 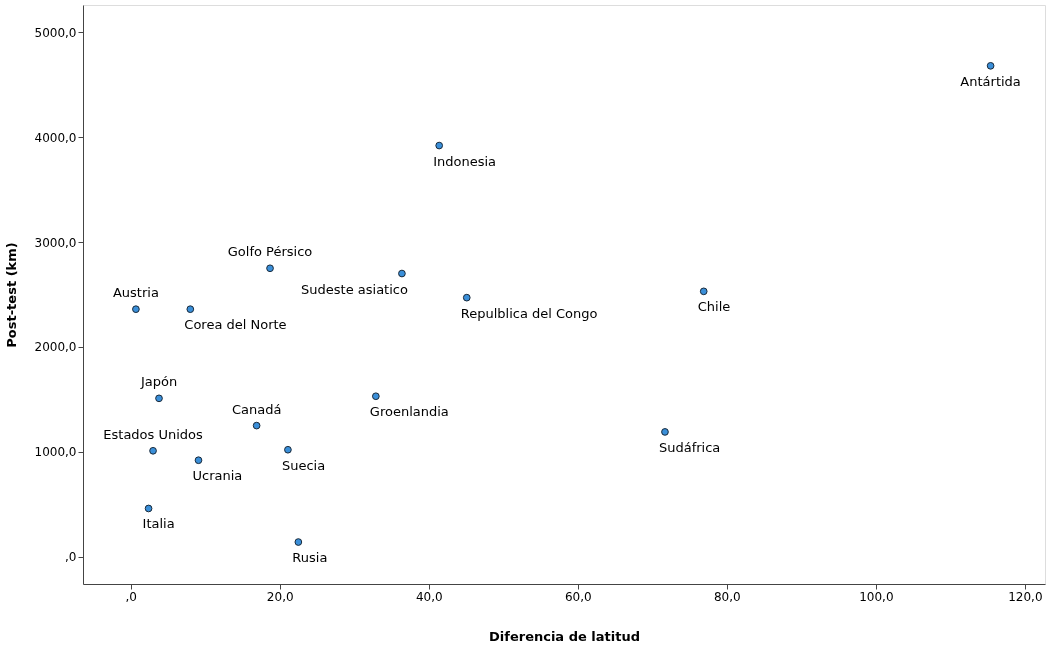 What do you see at coordinates (689, 447) in the screenshot?
I see `annotation: Sudáfrica` at bounding box center [689, 447].